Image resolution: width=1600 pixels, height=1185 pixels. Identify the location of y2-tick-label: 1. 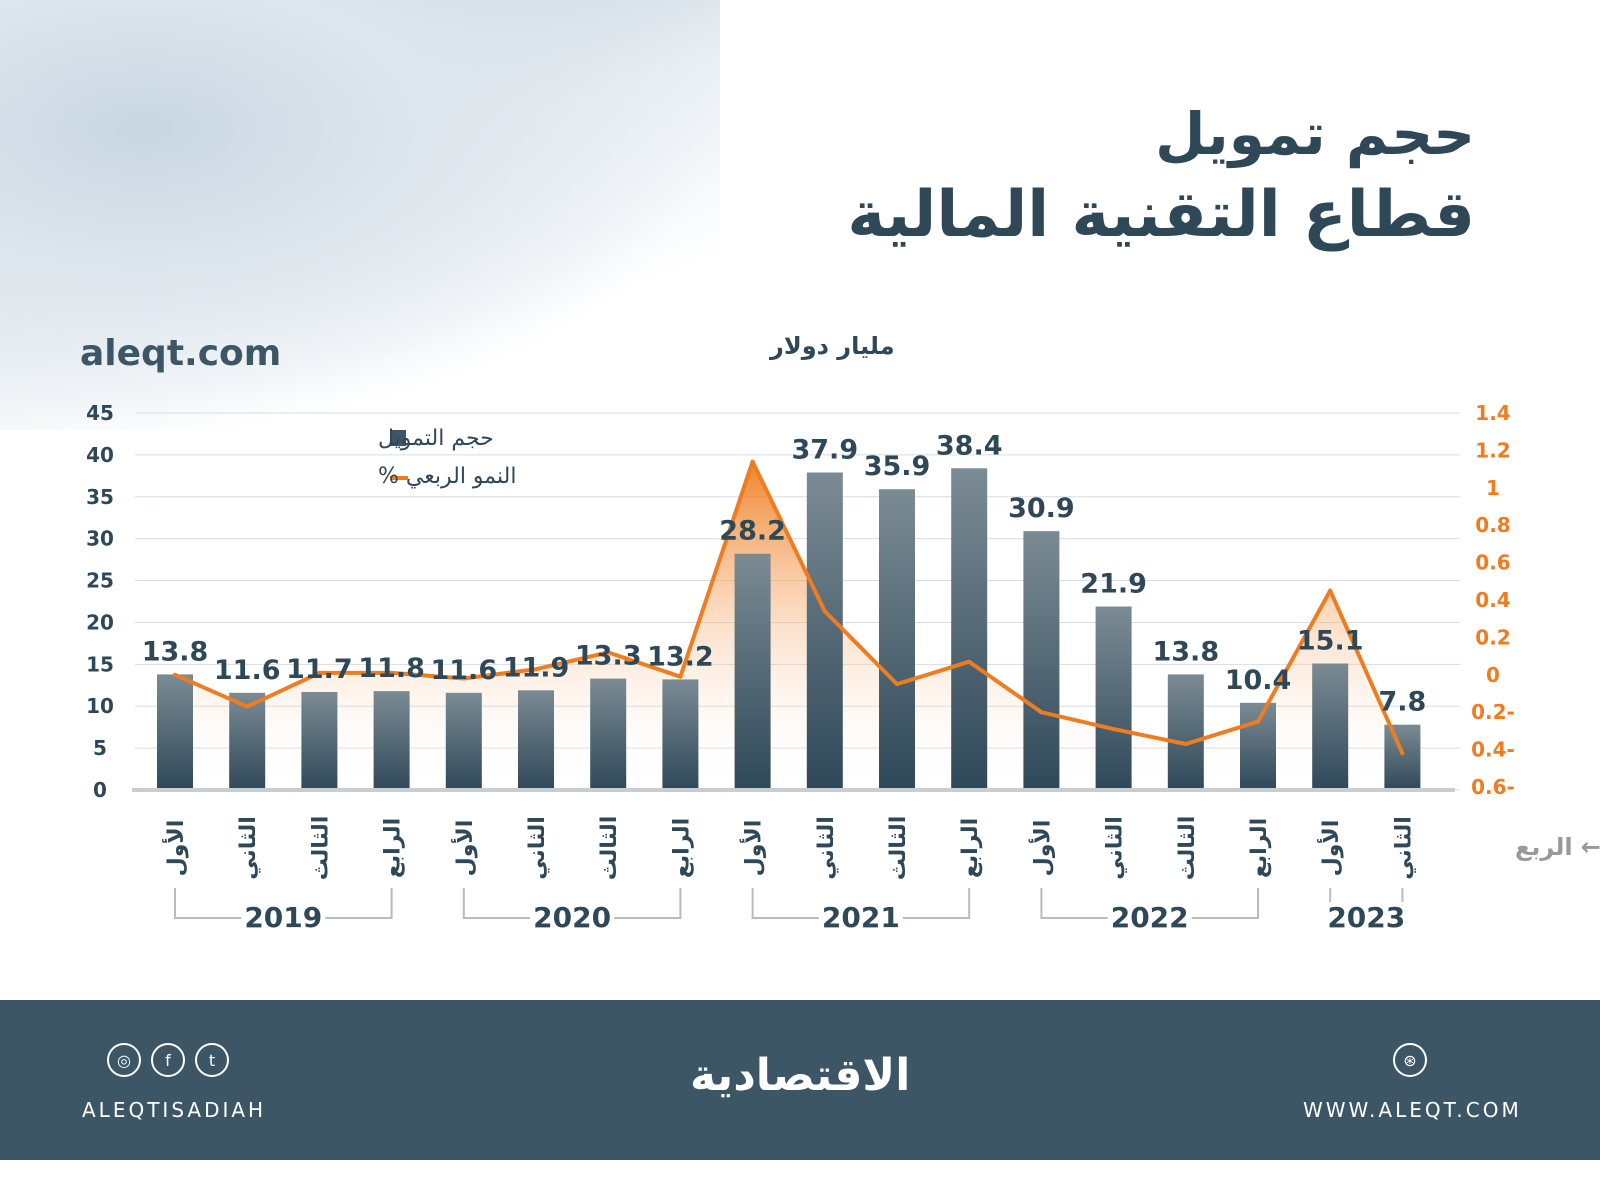
(1493, 488).